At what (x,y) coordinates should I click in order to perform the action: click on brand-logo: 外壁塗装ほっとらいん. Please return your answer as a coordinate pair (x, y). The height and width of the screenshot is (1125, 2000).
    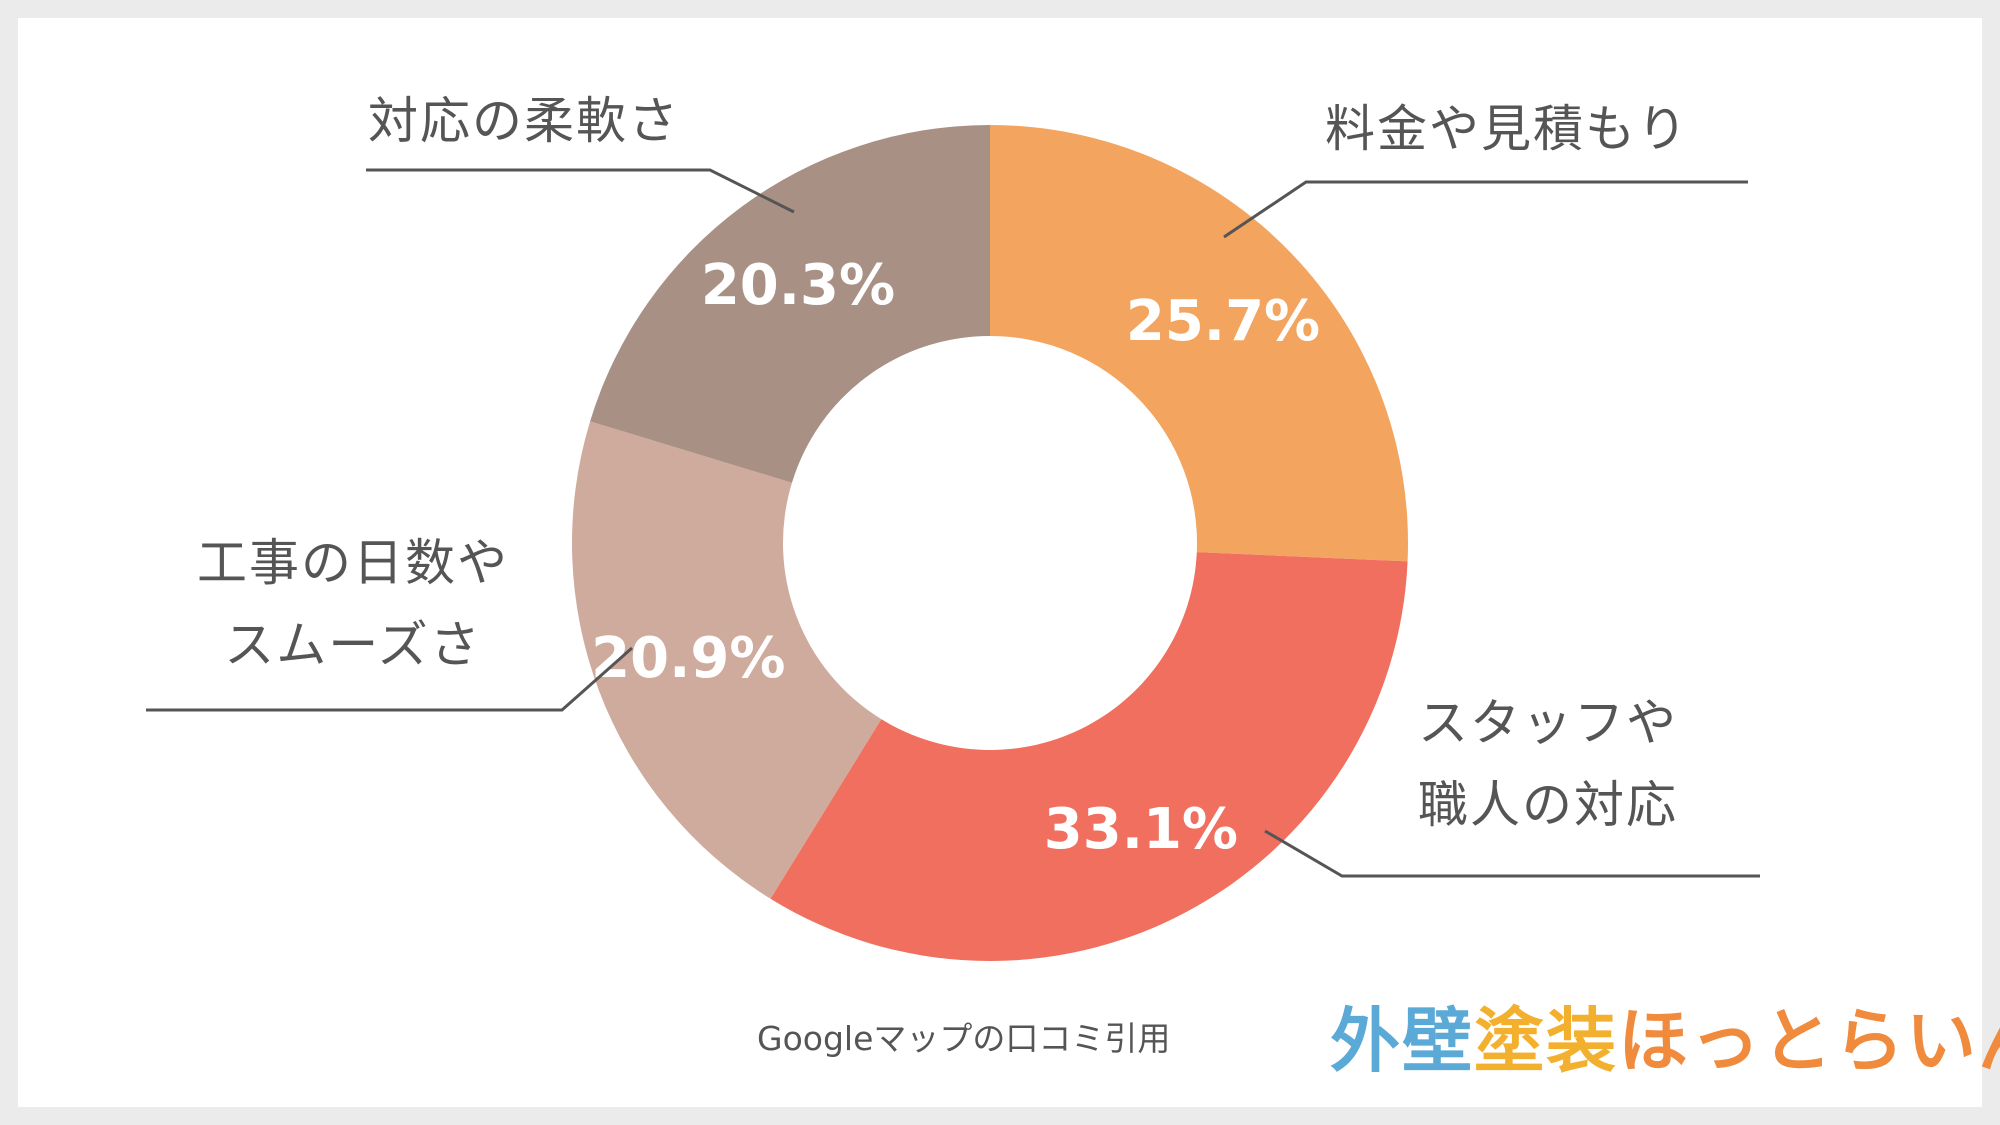
    Looking at the image, I should click on (1665, 1035).